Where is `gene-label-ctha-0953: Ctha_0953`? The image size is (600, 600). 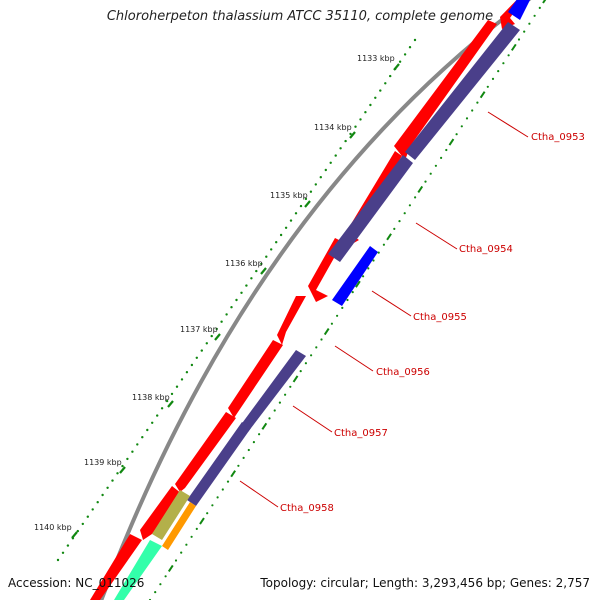
gene-label-ctha-0953: Ctha_0953 is located at coordinates (558, 137).